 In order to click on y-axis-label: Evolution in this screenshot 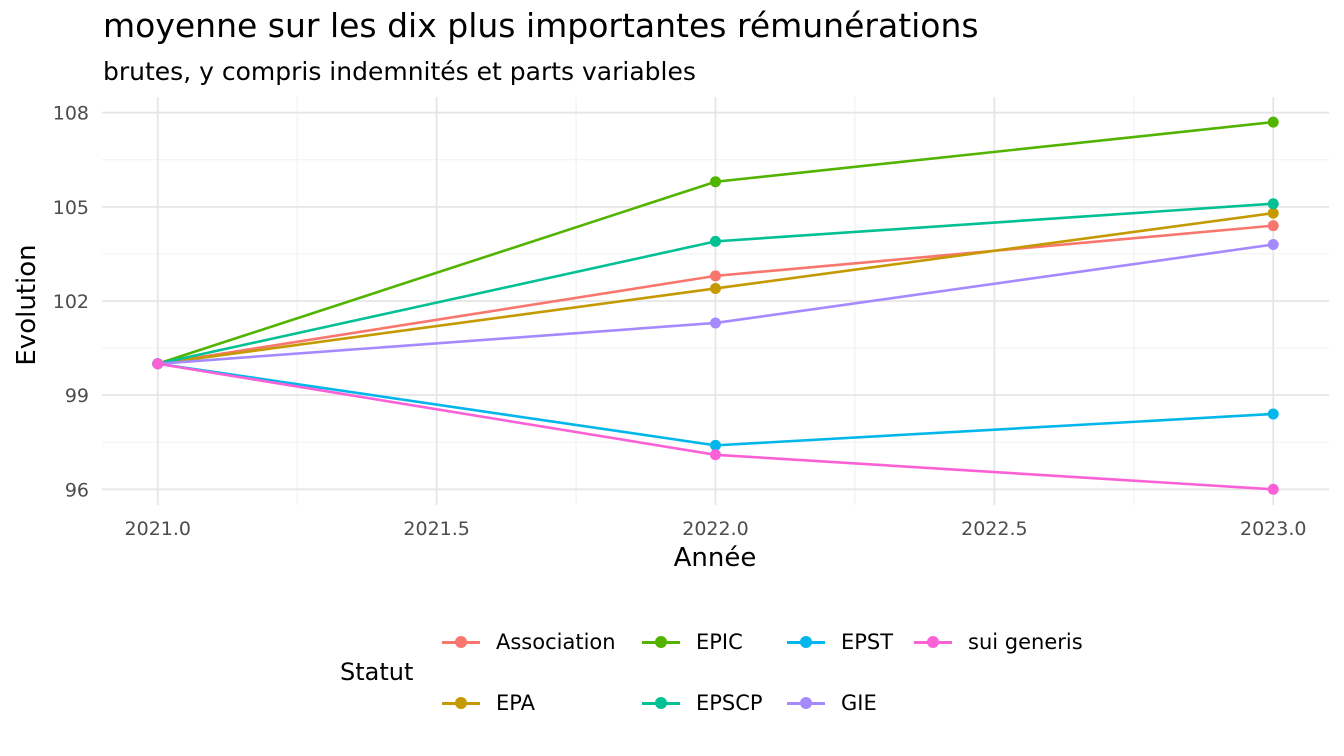, I will do `click(27, 305)`.